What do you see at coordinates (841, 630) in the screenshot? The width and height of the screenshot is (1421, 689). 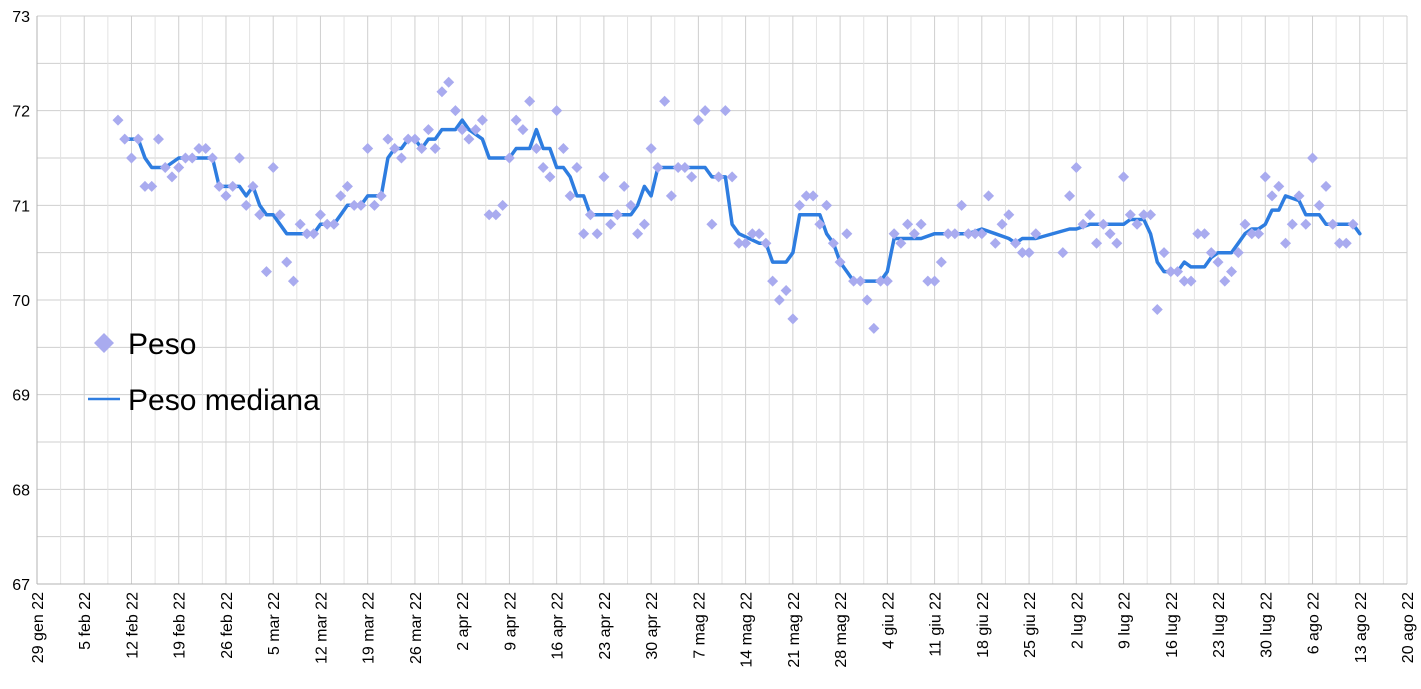 I see `x-tick-label: 28 mag 22` at bounding box center [841, 630].